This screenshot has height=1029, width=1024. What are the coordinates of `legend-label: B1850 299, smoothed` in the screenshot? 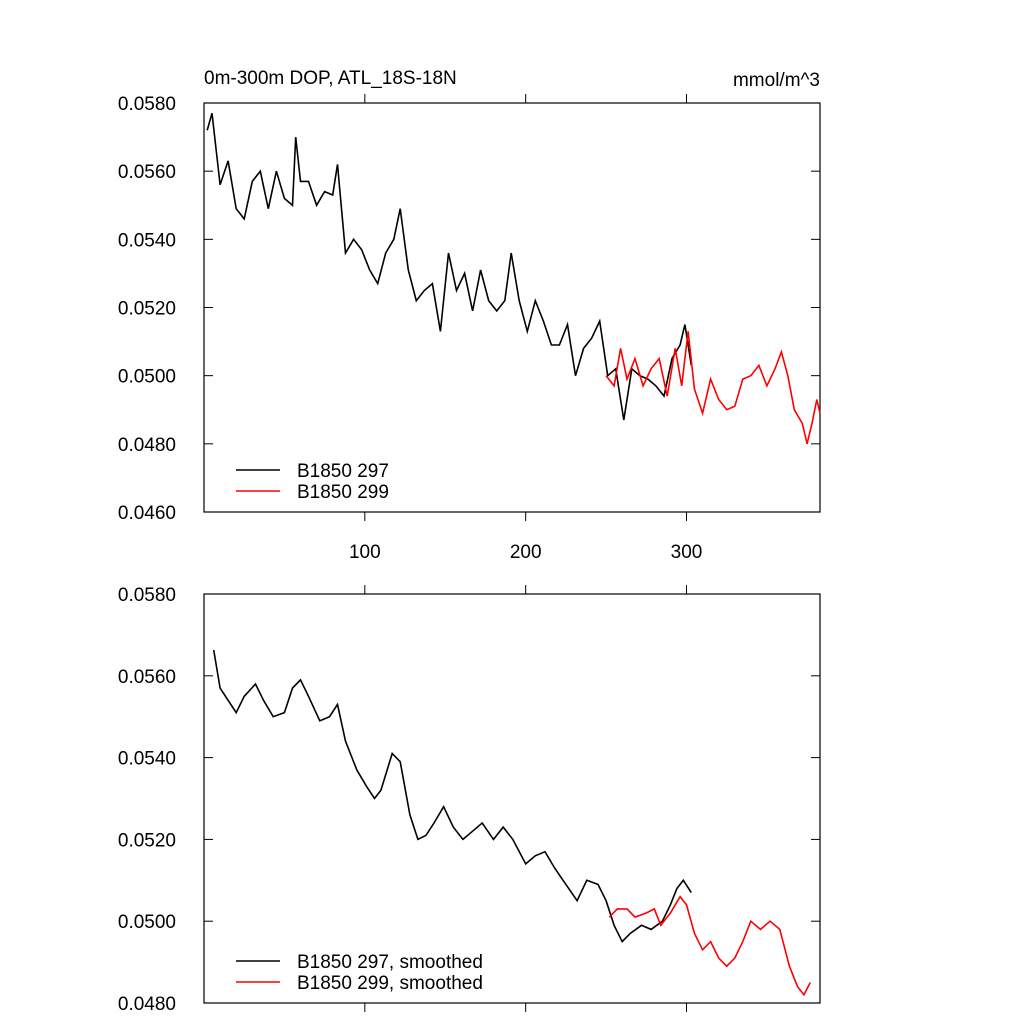 It's located at (390, 983).